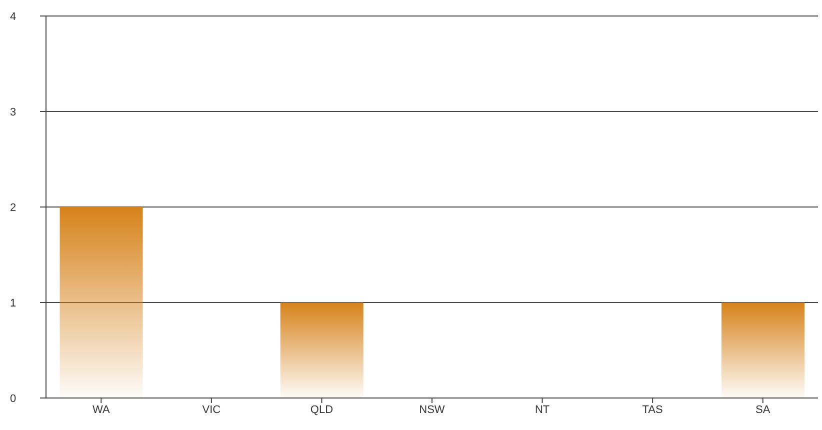  I want to click on y-tick-label: 3, so click(13, 112).